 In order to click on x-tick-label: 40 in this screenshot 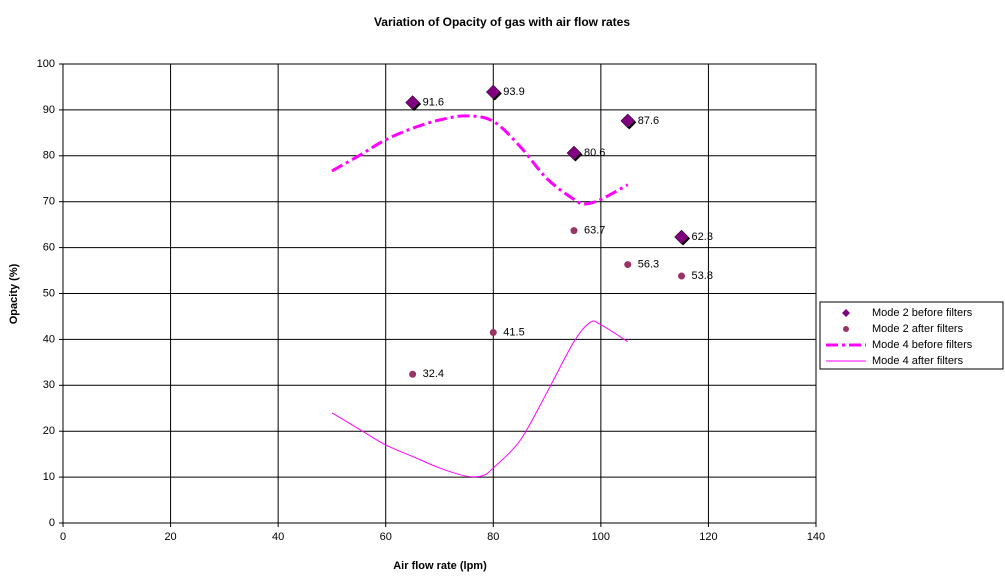, I will do `click(278, 537)`.